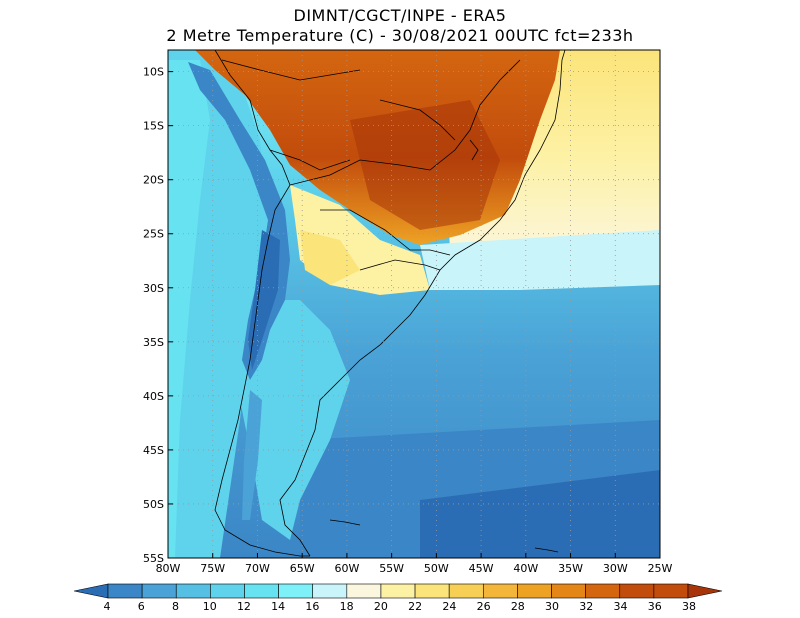  Describe the element at coordinates (107, 606) in the screenshot. I see `colorbar-label: 4` at that location.